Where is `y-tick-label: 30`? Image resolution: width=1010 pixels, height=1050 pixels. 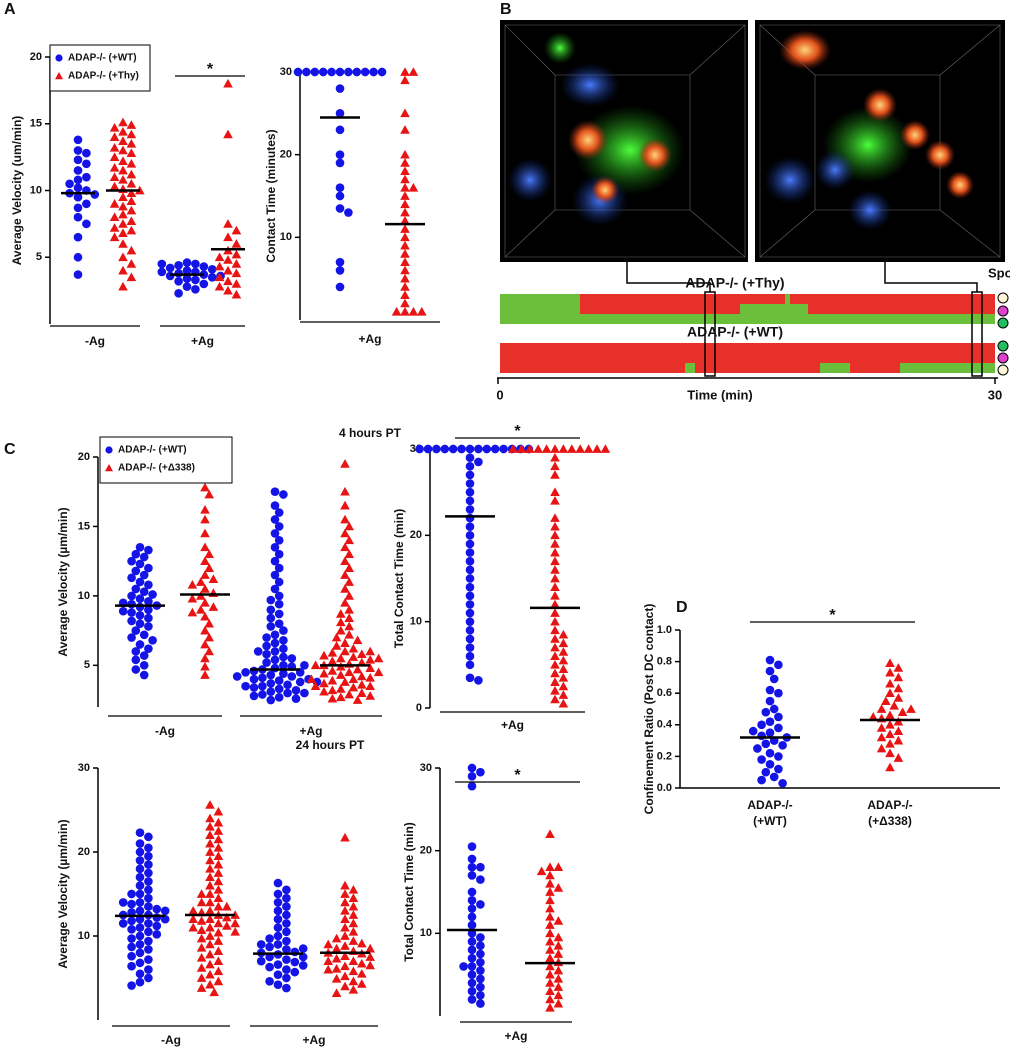 y-tick-label: 30 is located at coordinates (426, 768).